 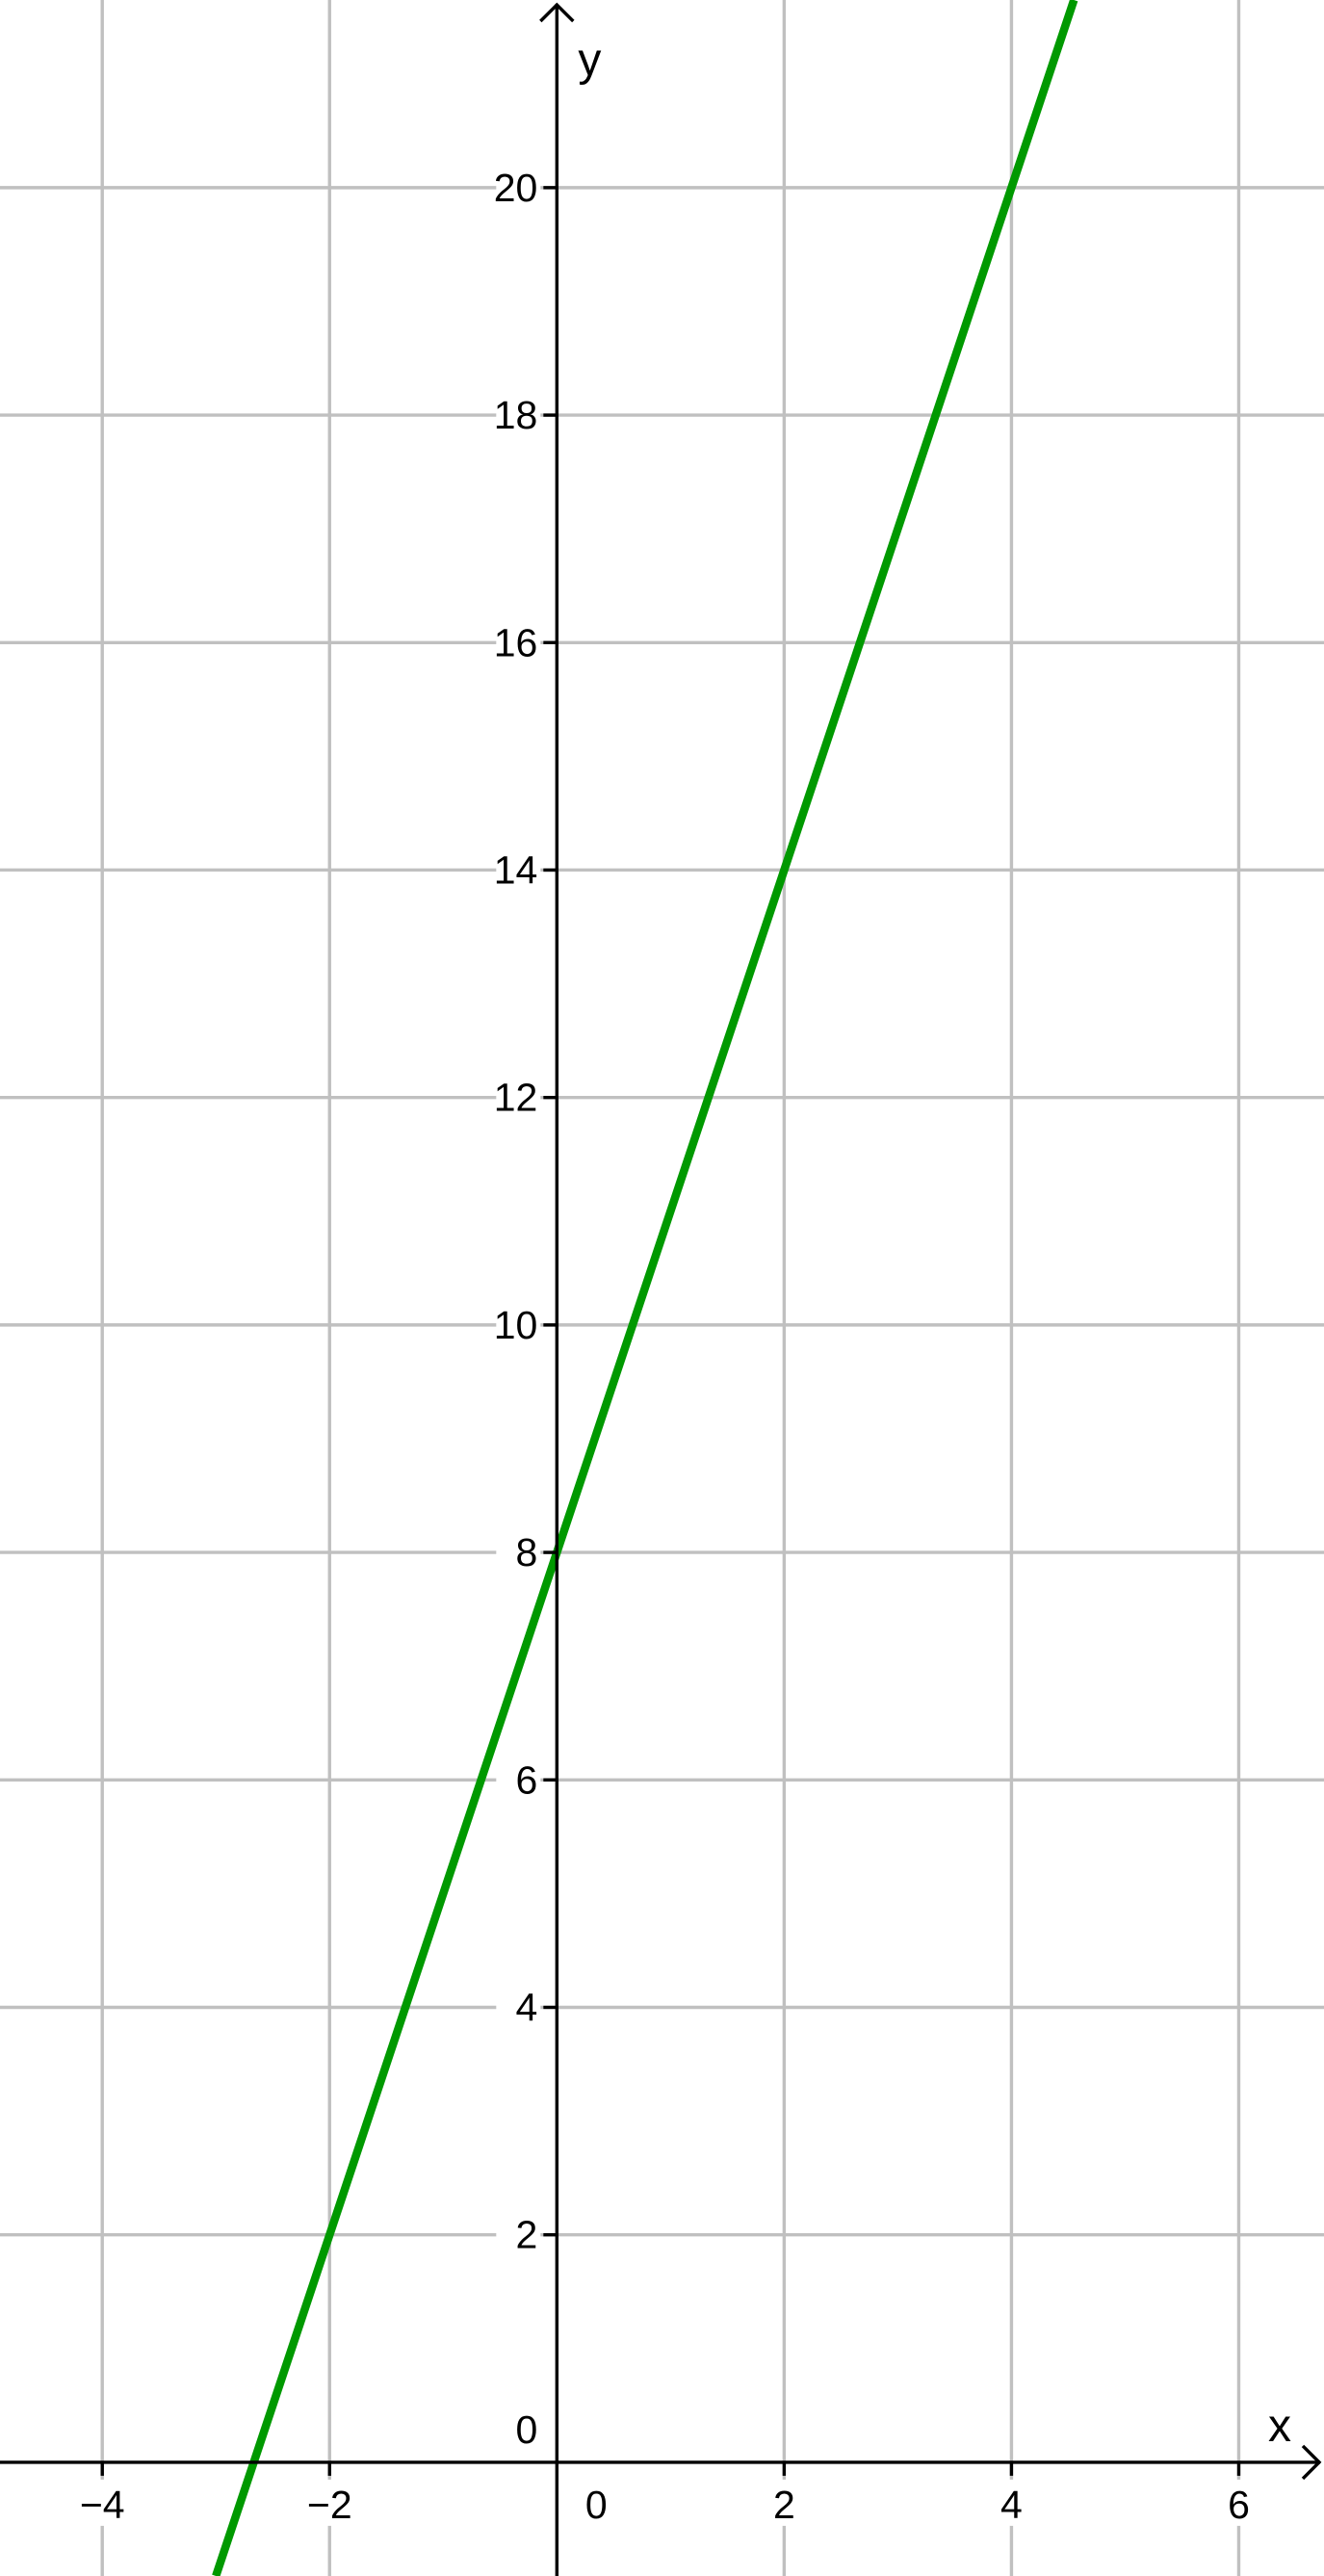 I want to click on x-tick-label: 2, so click(x=784, y=2505).